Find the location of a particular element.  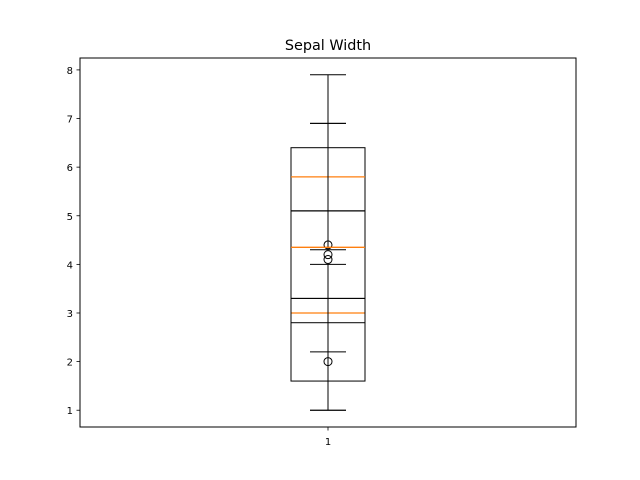

y-tick-label: 8 is located at coordinates (70, 71).